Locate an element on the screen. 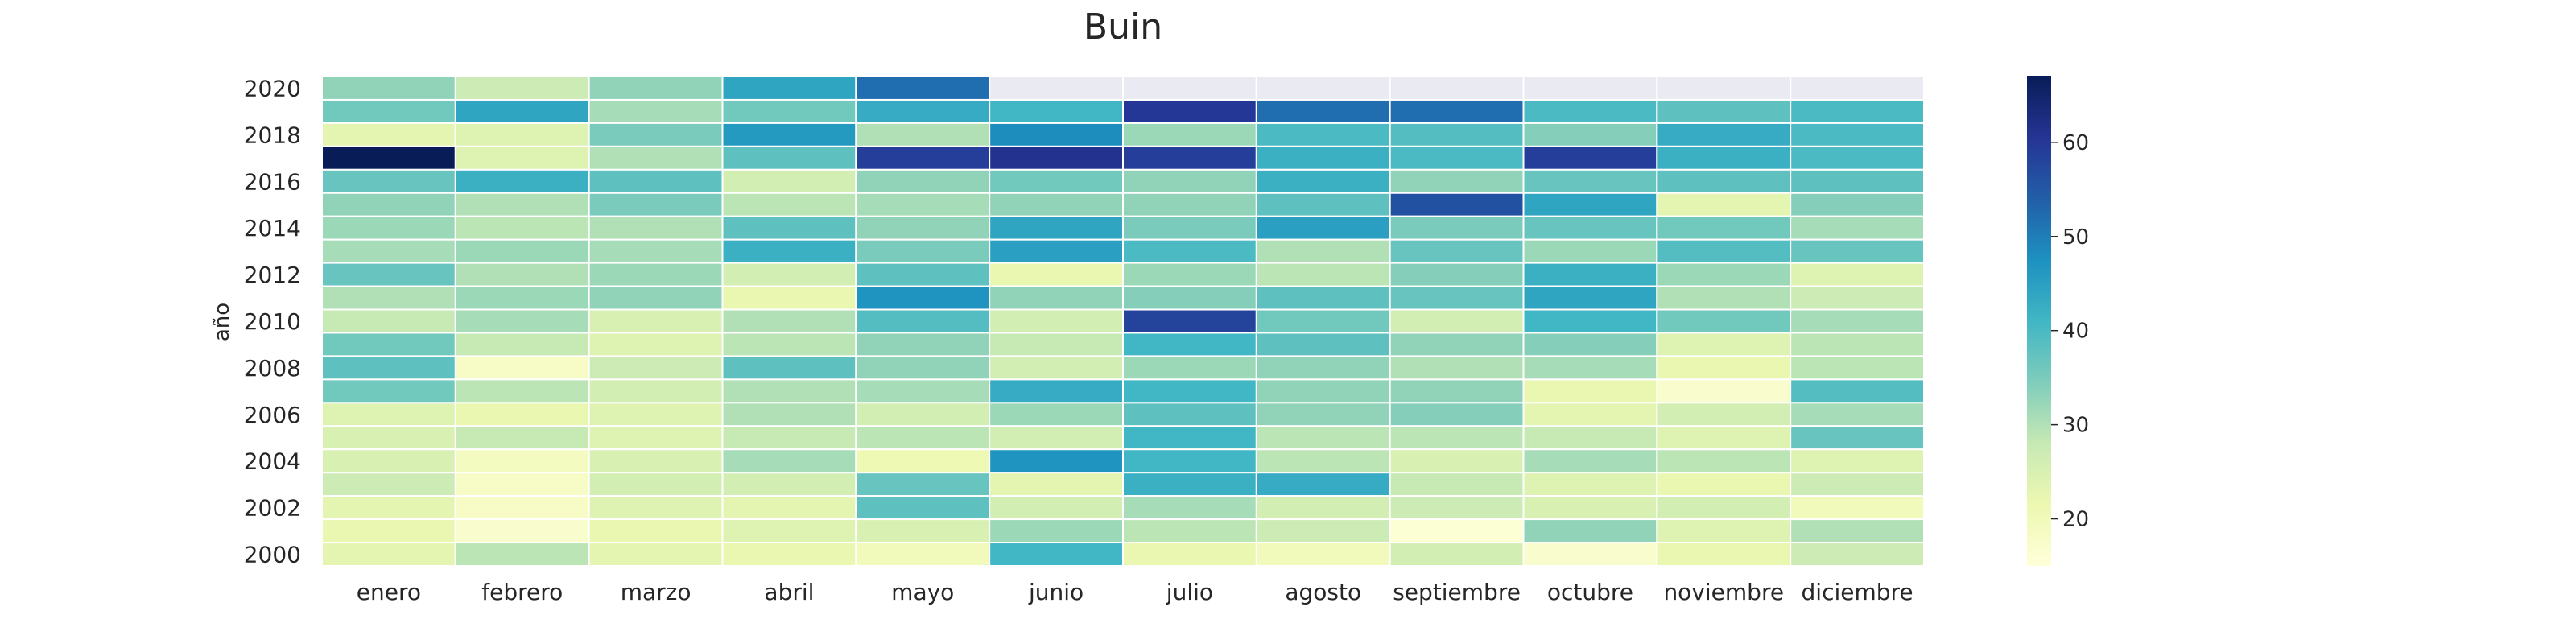  y-tick-label: 2006 is located at coordinates (272, 415).